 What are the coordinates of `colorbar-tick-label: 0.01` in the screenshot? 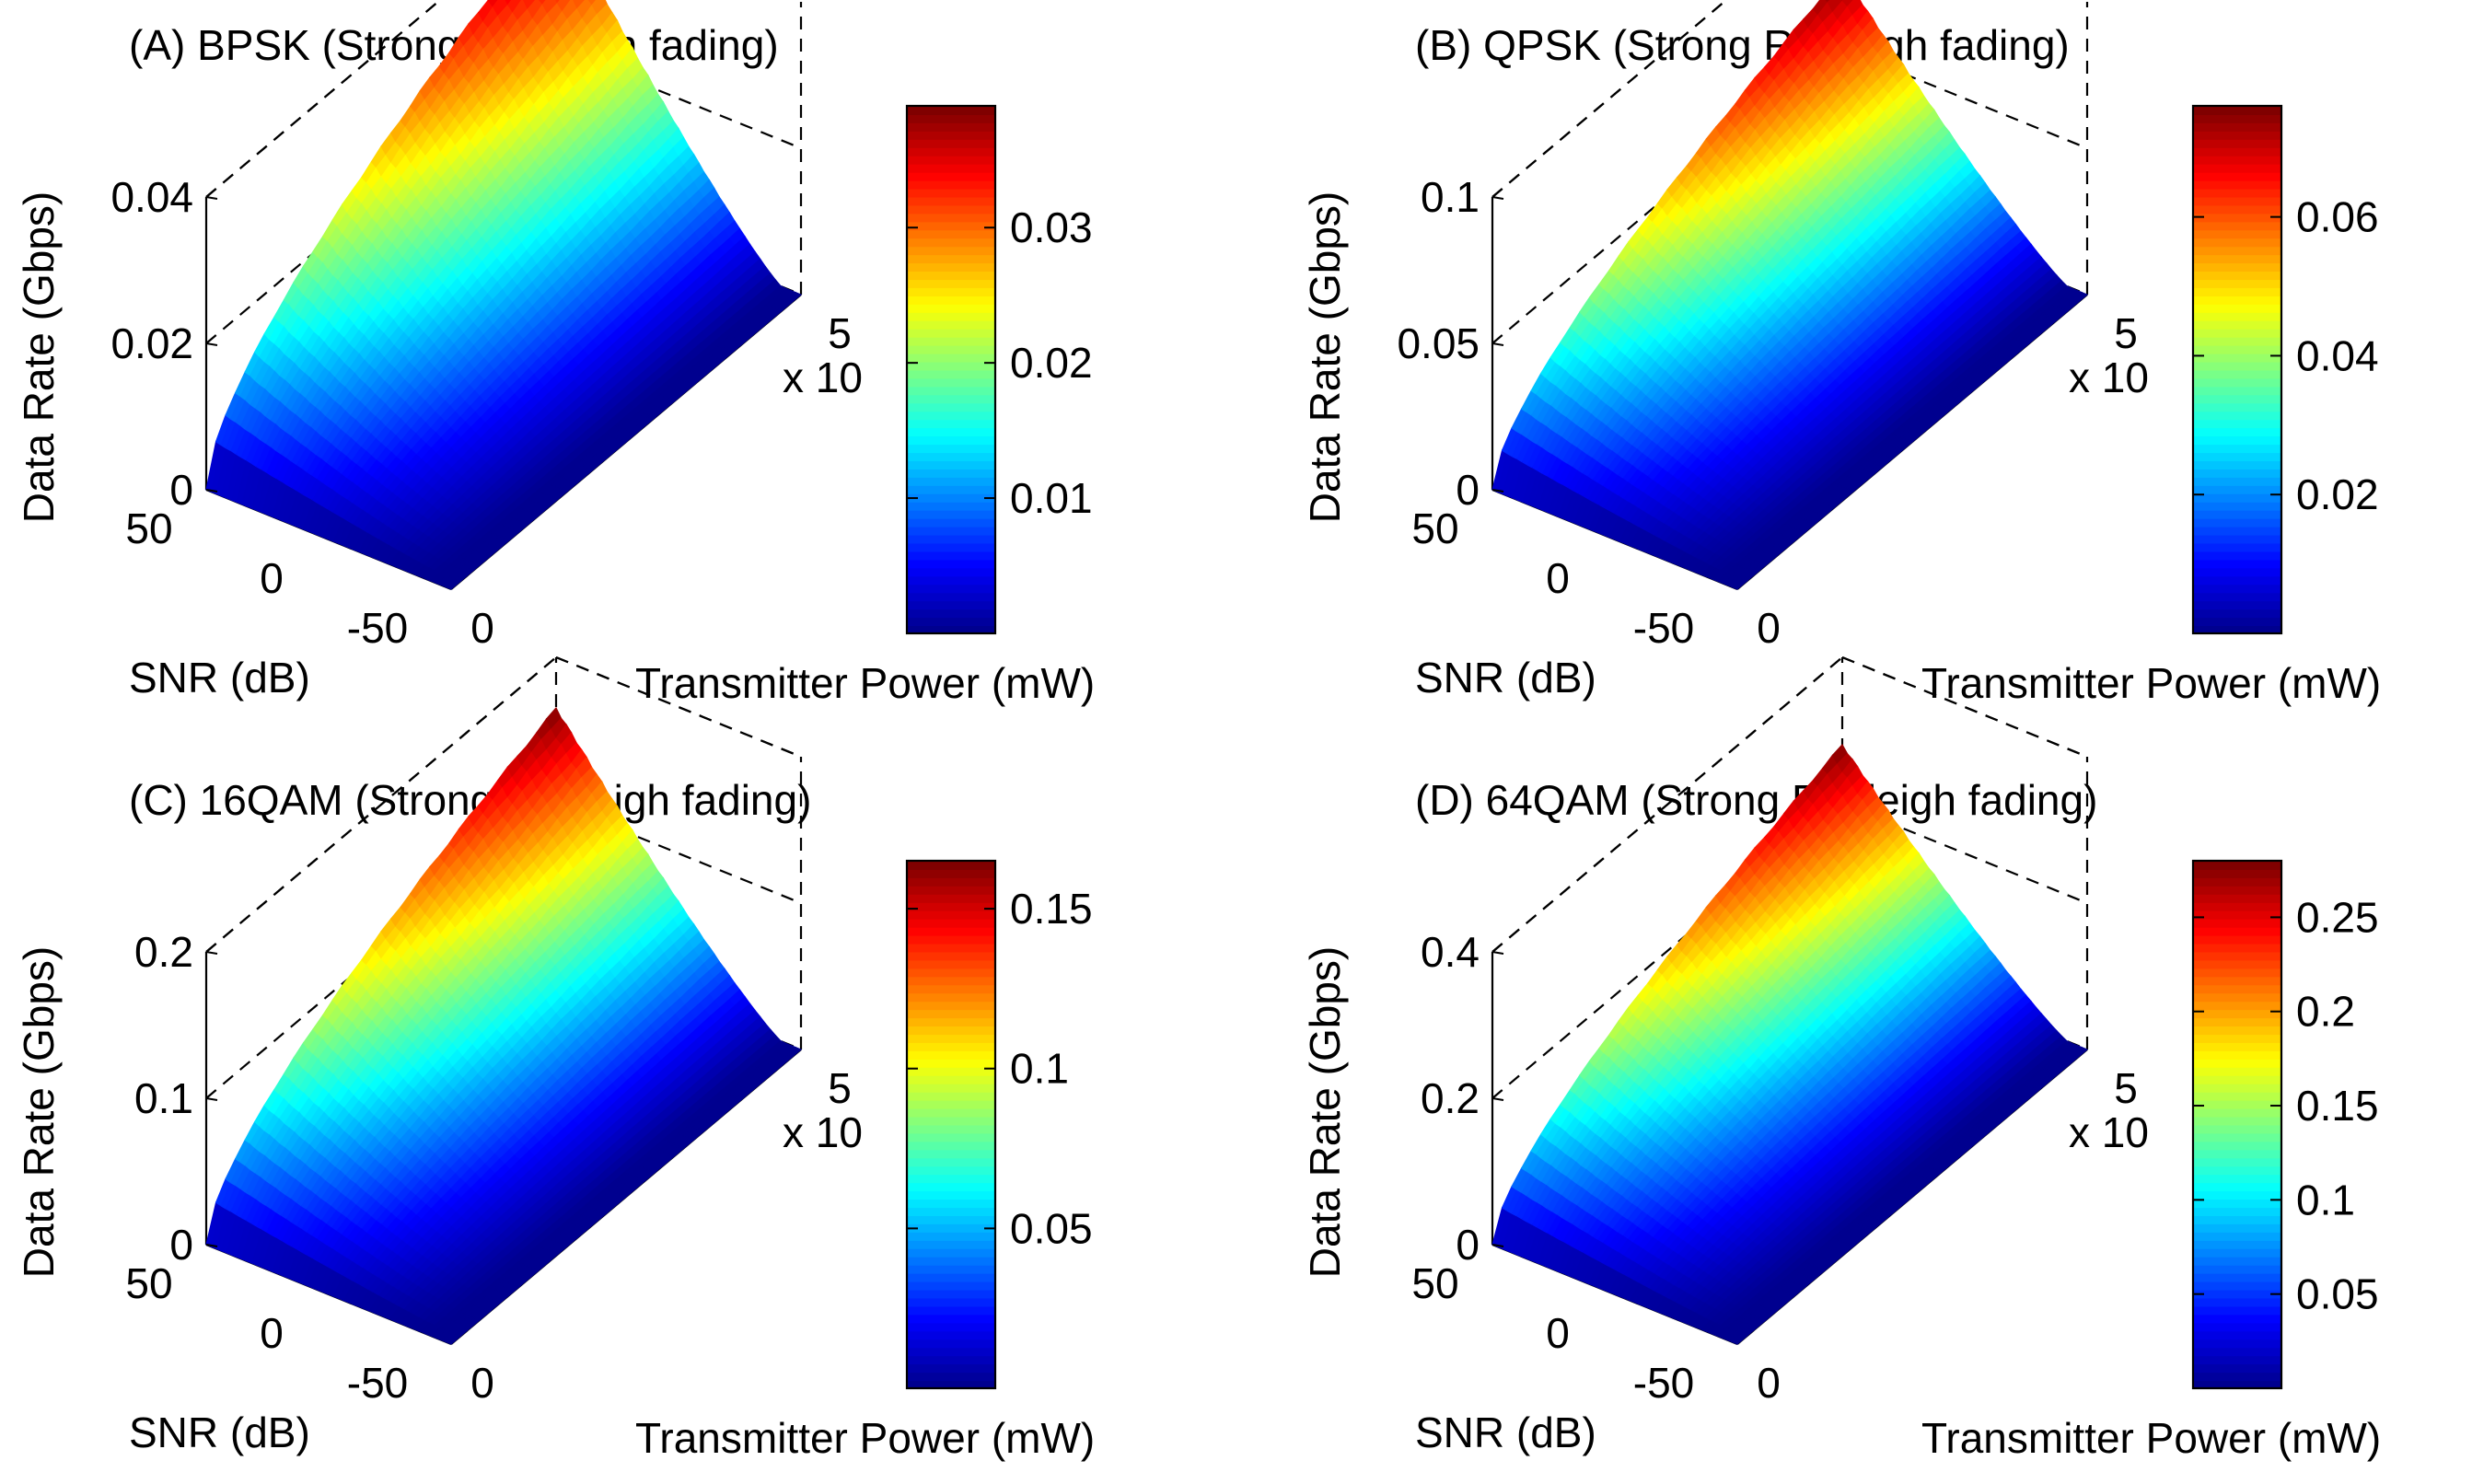 It's located at (1051, 498).